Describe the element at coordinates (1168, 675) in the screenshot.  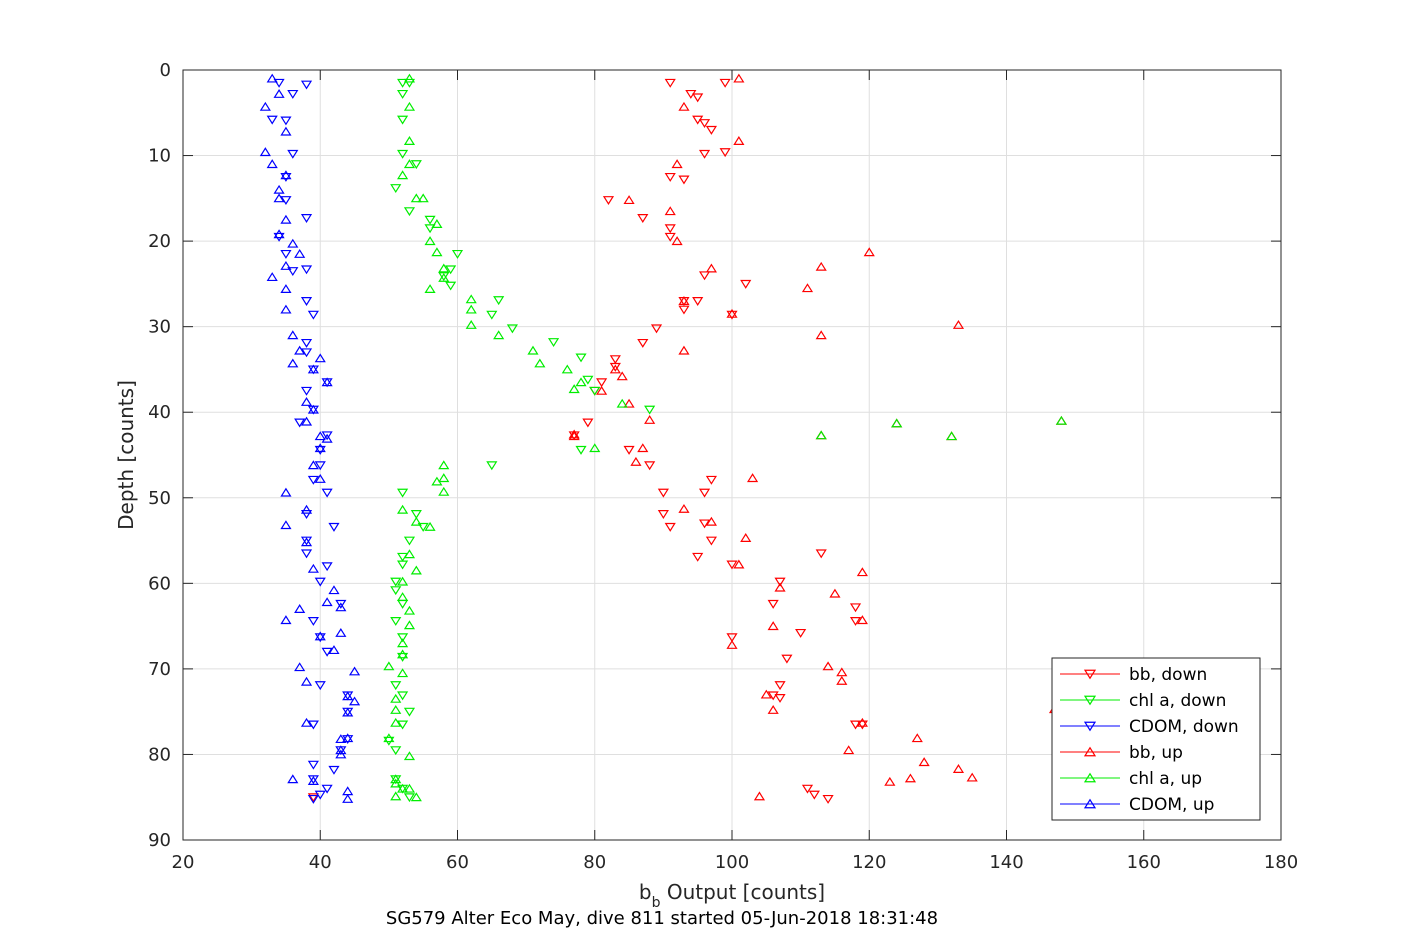
I see `legend-label: bb, down` at that location.